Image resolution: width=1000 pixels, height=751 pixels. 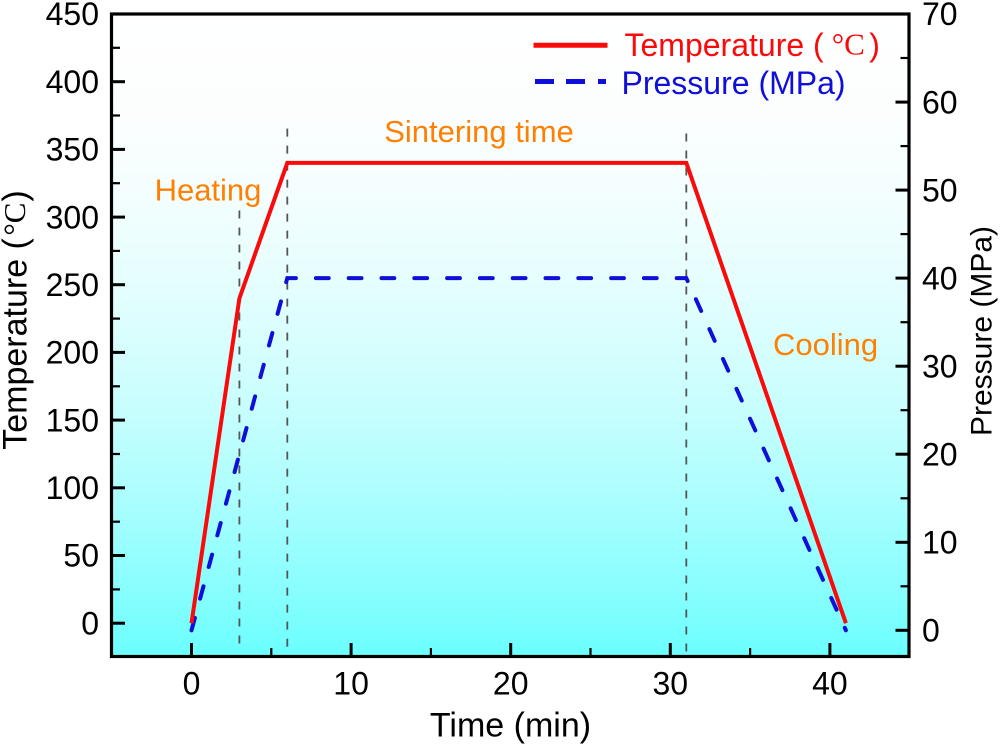 What do you see at coordinates (940, 16) in the screenshot?
I see `svg-text: 70` at bounding box center [940, 16].